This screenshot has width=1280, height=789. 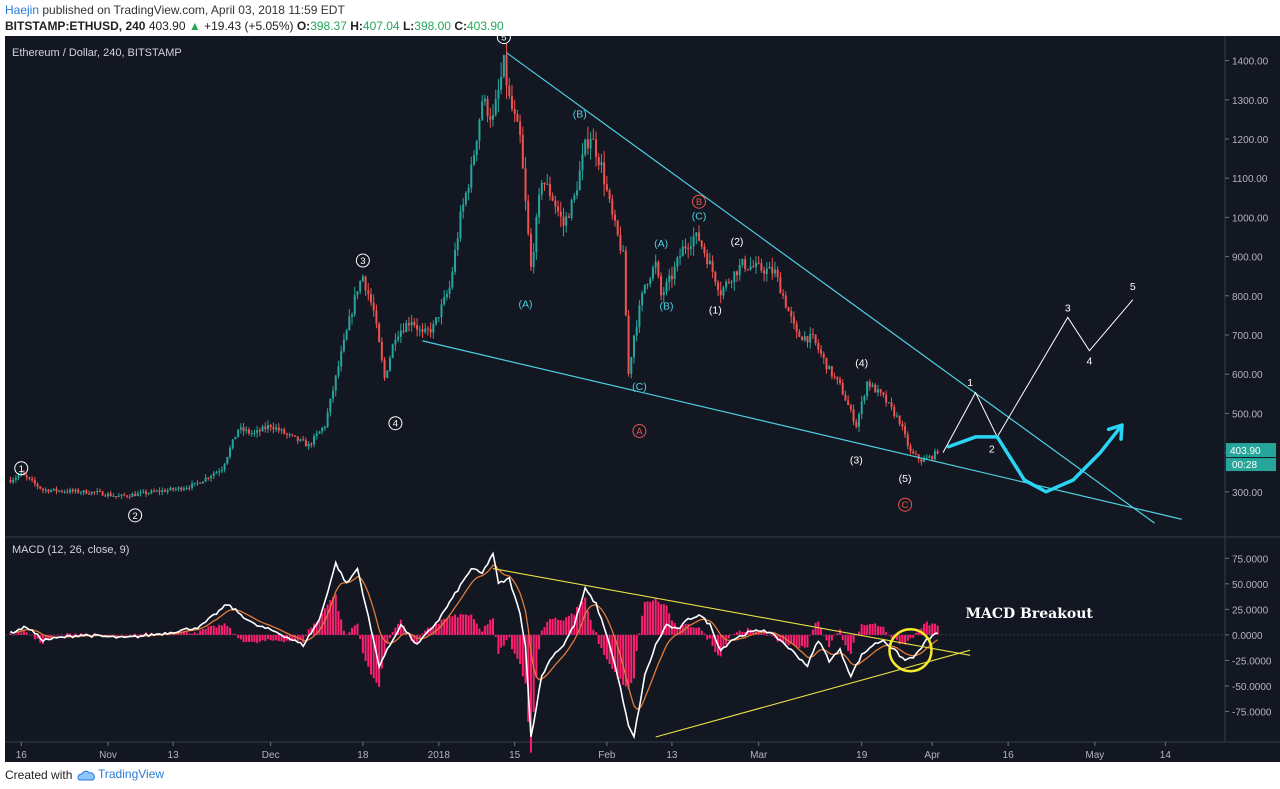 What do you see at coordinates (1090, 361) in the screenshot?
I see `wave-label: 4` at bounding box center [1090, 361].